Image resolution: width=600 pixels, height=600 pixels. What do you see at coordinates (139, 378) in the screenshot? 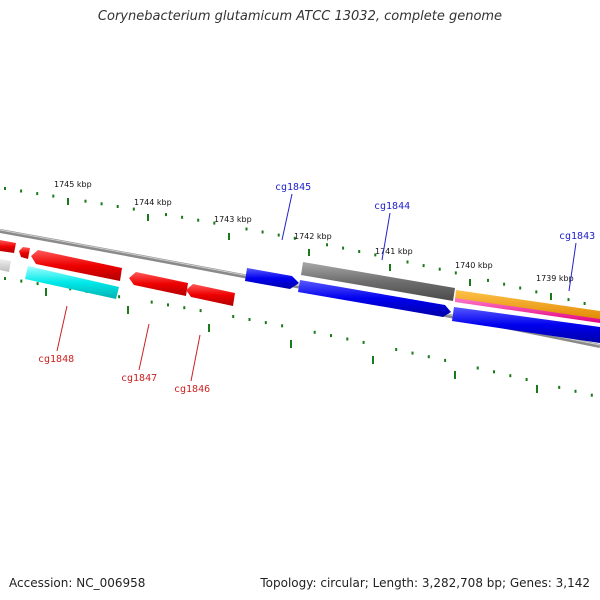
I see `gene-label-cg1847: cg1847` at bounding box center [139, 378].